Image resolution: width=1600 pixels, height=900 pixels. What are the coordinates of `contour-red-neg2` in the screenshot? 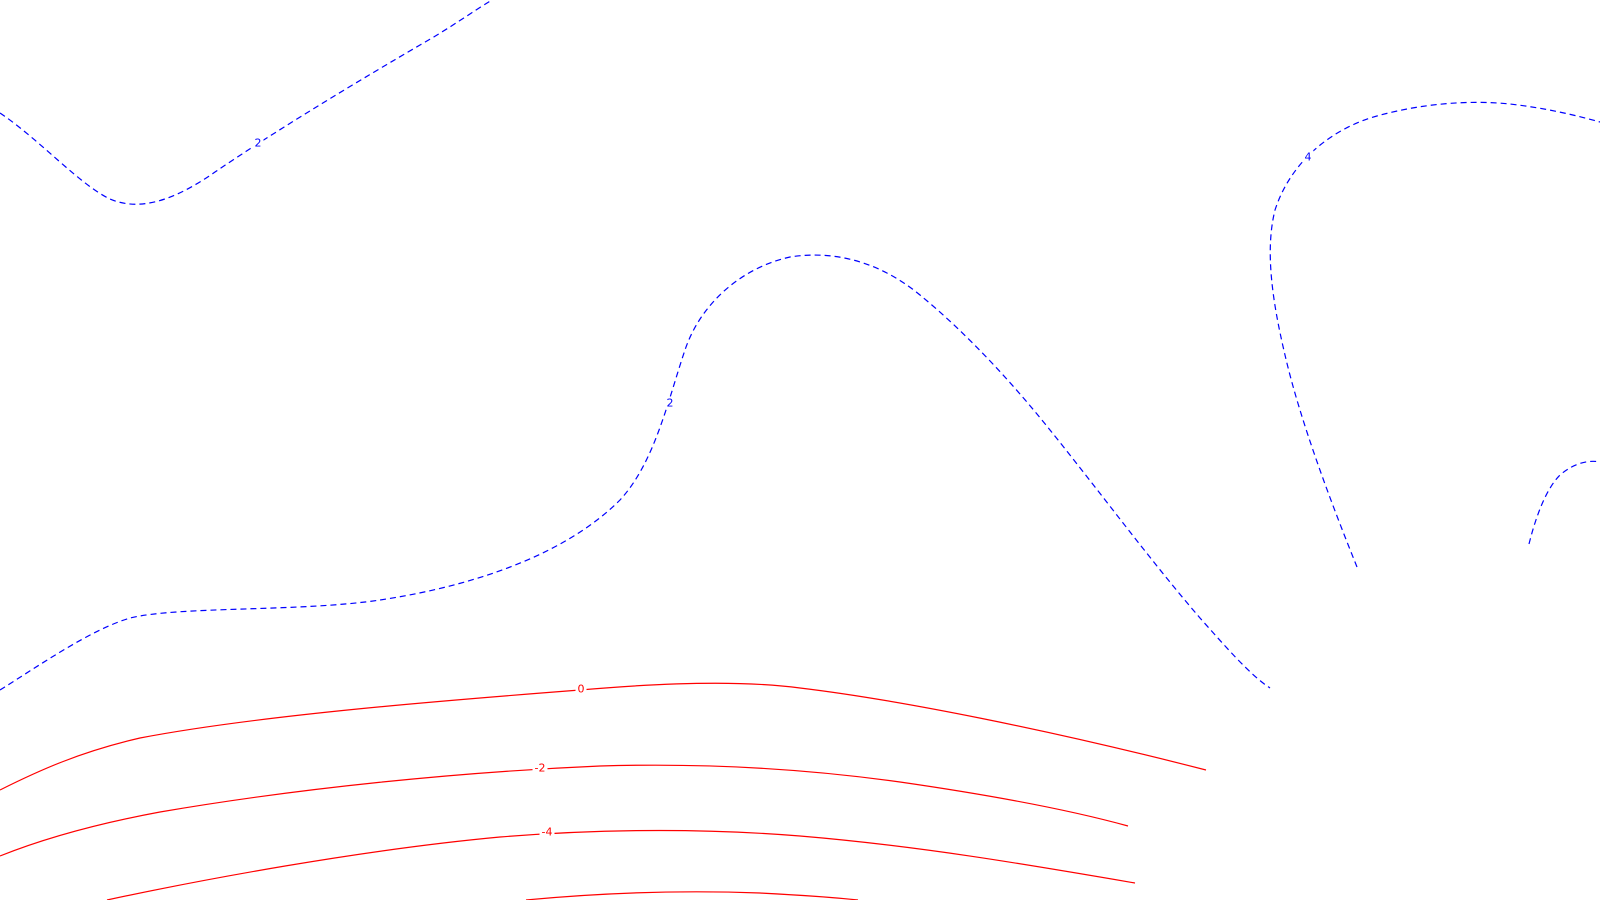 It's located at (564, 810).